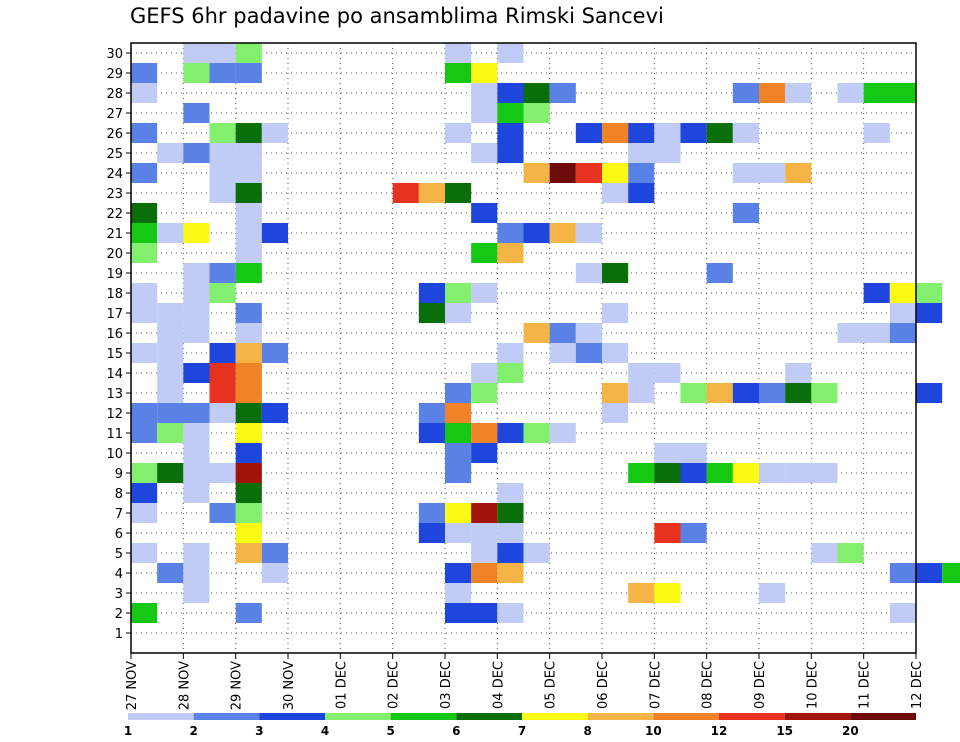  Describe the element at coordinates (184, 685) in the screenshot. I see `x-tick-label: 28 NOV` at that location.